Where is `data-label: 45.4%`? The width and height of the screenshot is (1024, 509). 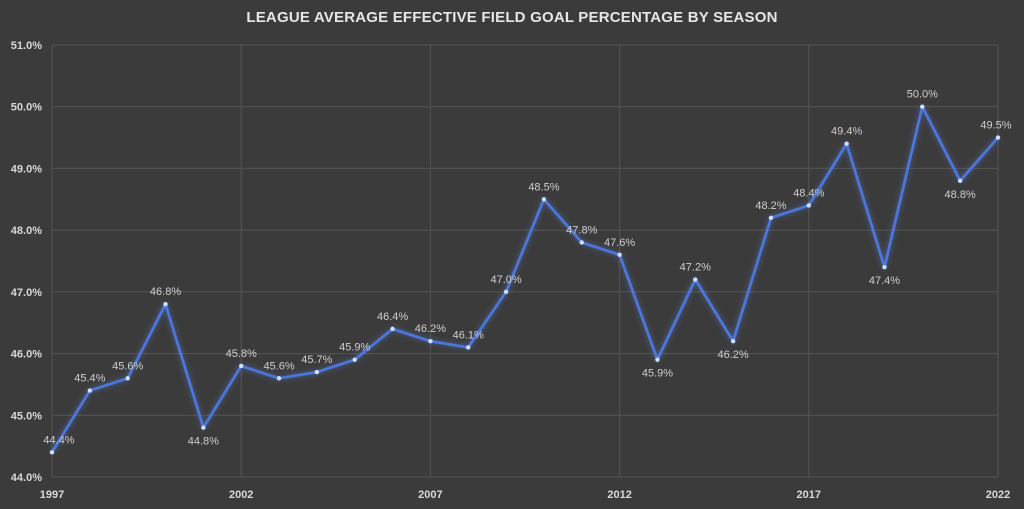 data-label: 45.4% is located at coordinates (89, 379).